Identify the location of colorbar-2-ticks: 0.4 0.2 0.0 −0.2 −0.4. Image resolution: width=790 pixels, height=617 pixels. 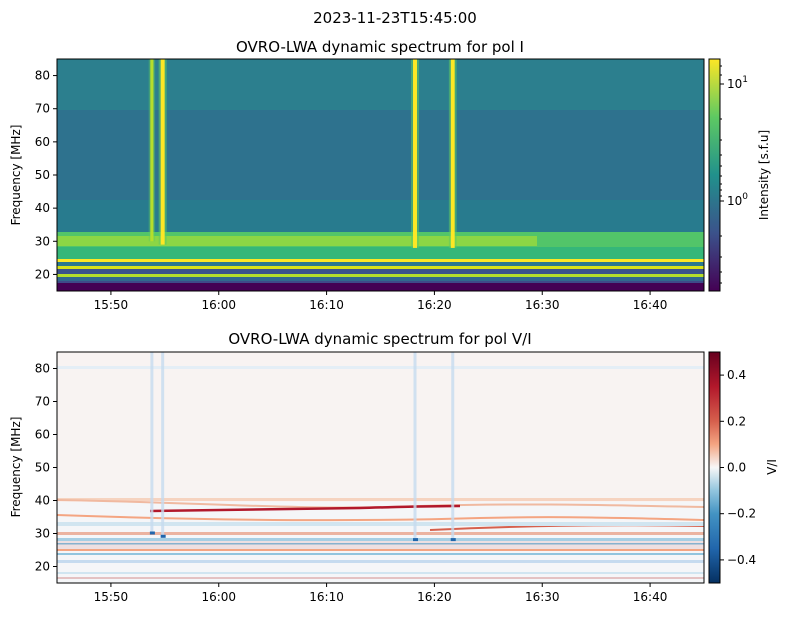
(738, 467).